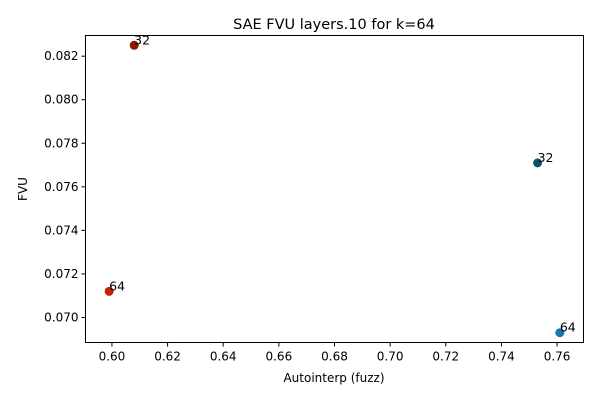 The width and height of the screenshot is (600, 400). Describe the element at coordinates (61, 317) in the screenshot. I see `y-tick-label: 0.070` at that location.